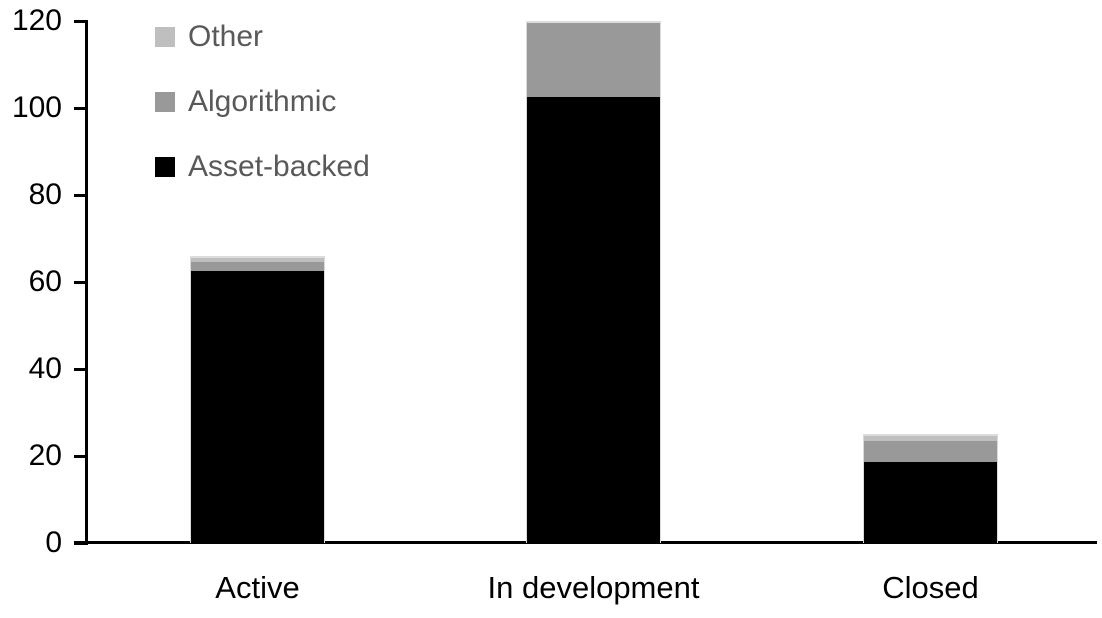  I want to click on x-axis-label-closed: Closed, so click(930, 587).